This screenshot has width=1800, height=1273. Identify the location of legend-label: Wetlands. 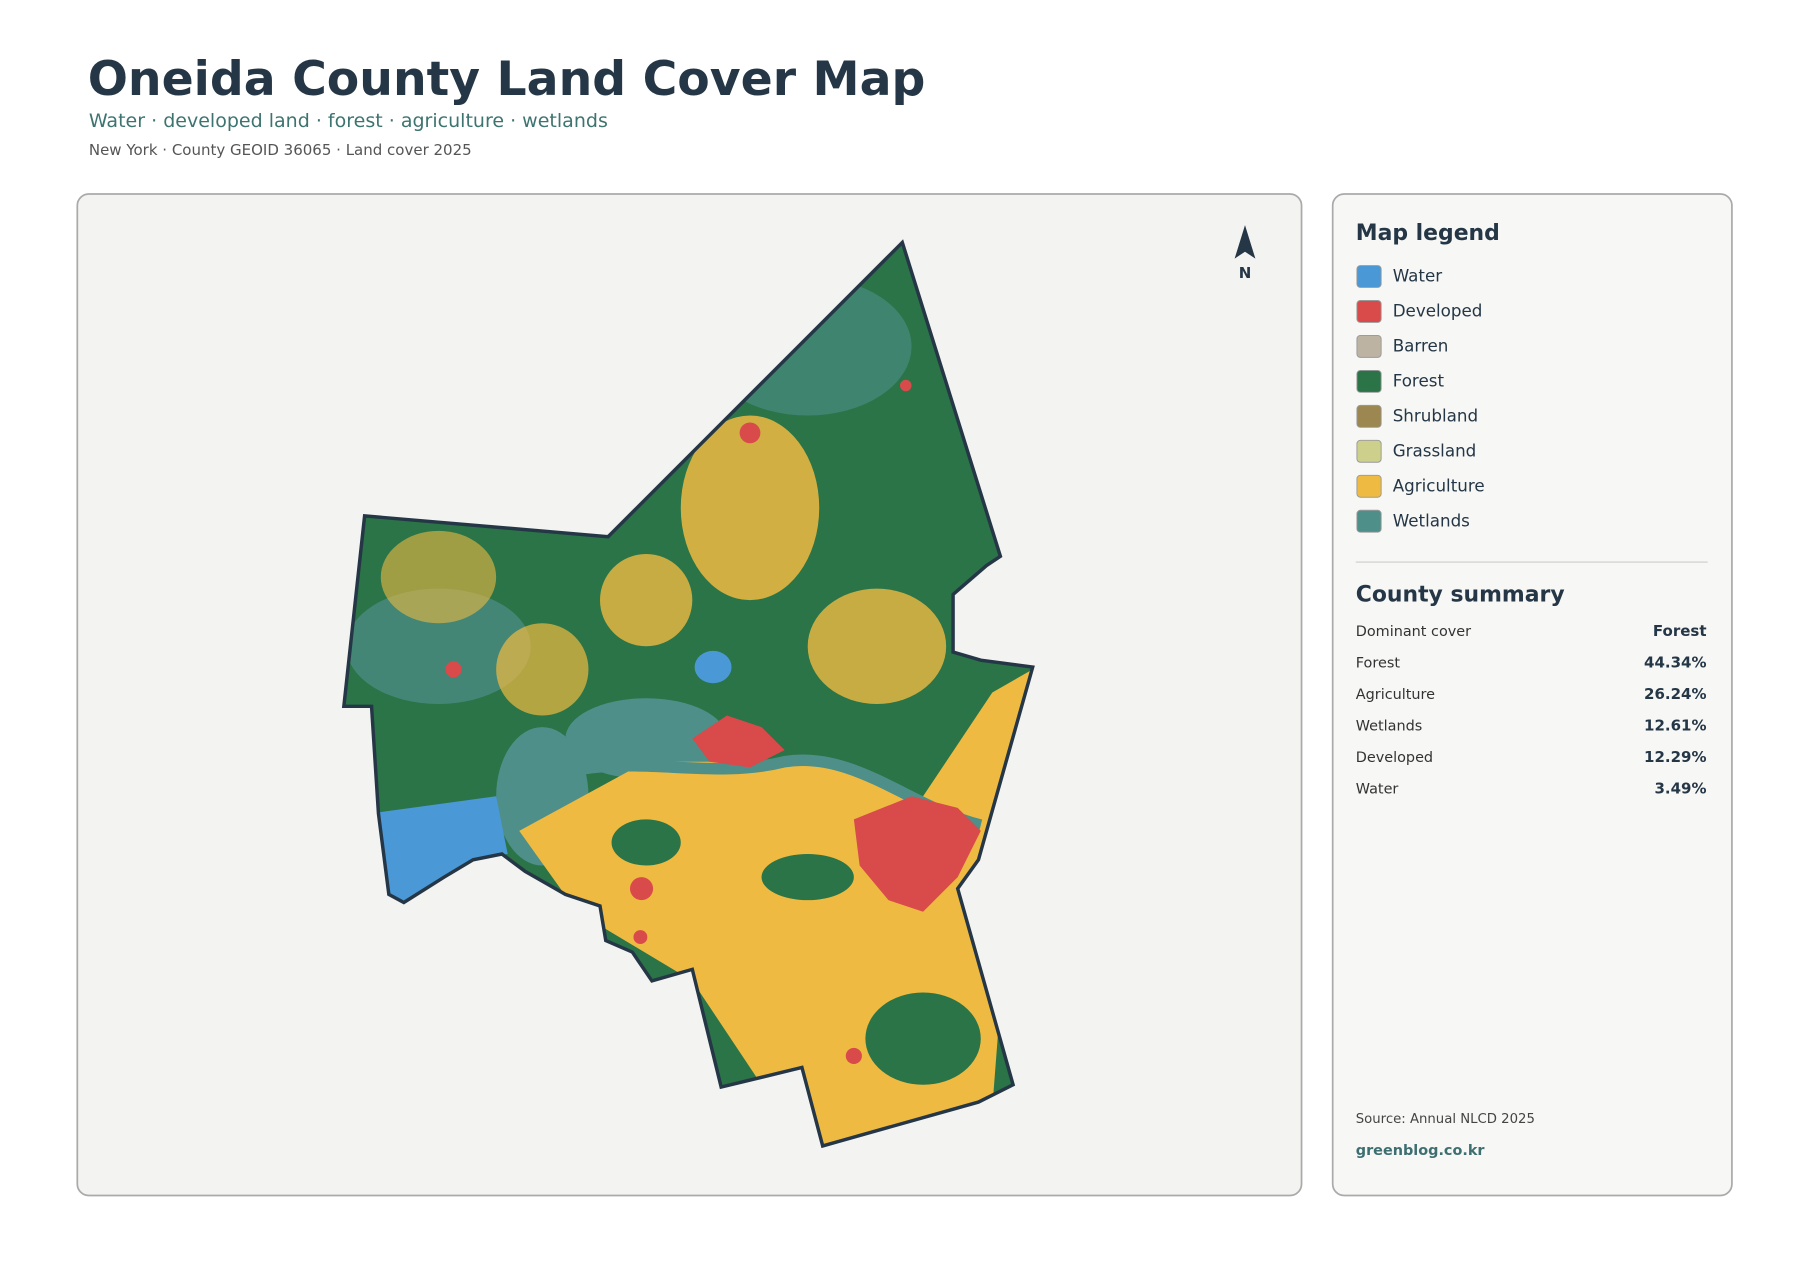
(1431, 520).